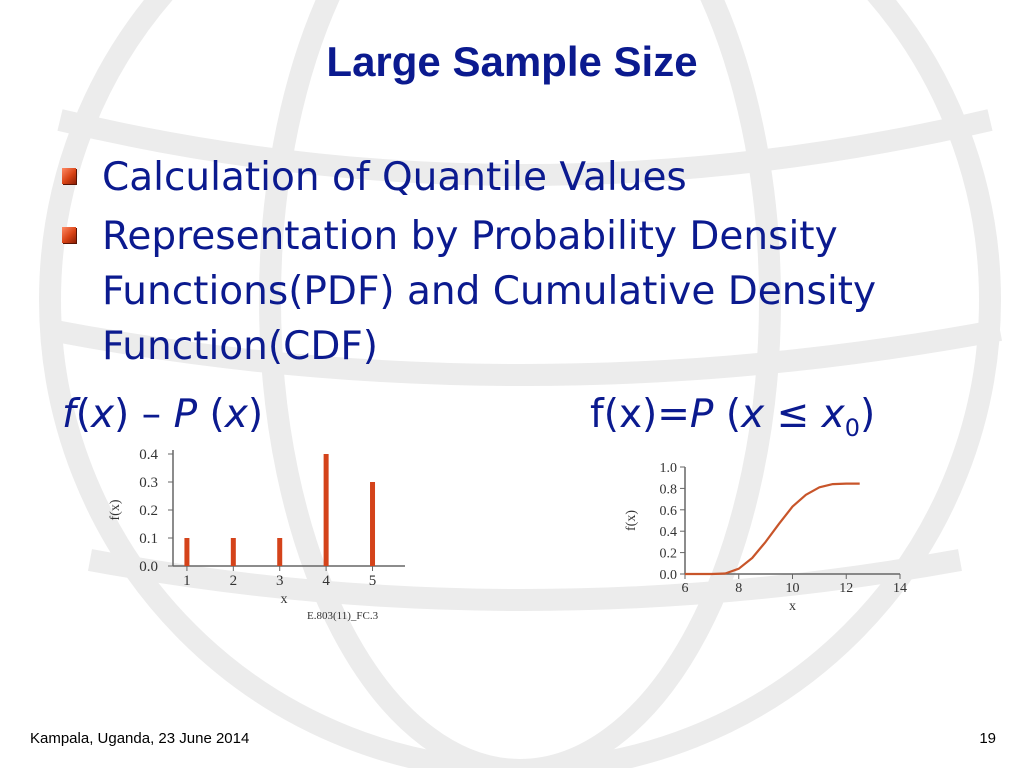 The width and height of the screenshot is (1024, 768). I want to click on figure-caption: E.803(11)_FC.3, so click(343, 616).